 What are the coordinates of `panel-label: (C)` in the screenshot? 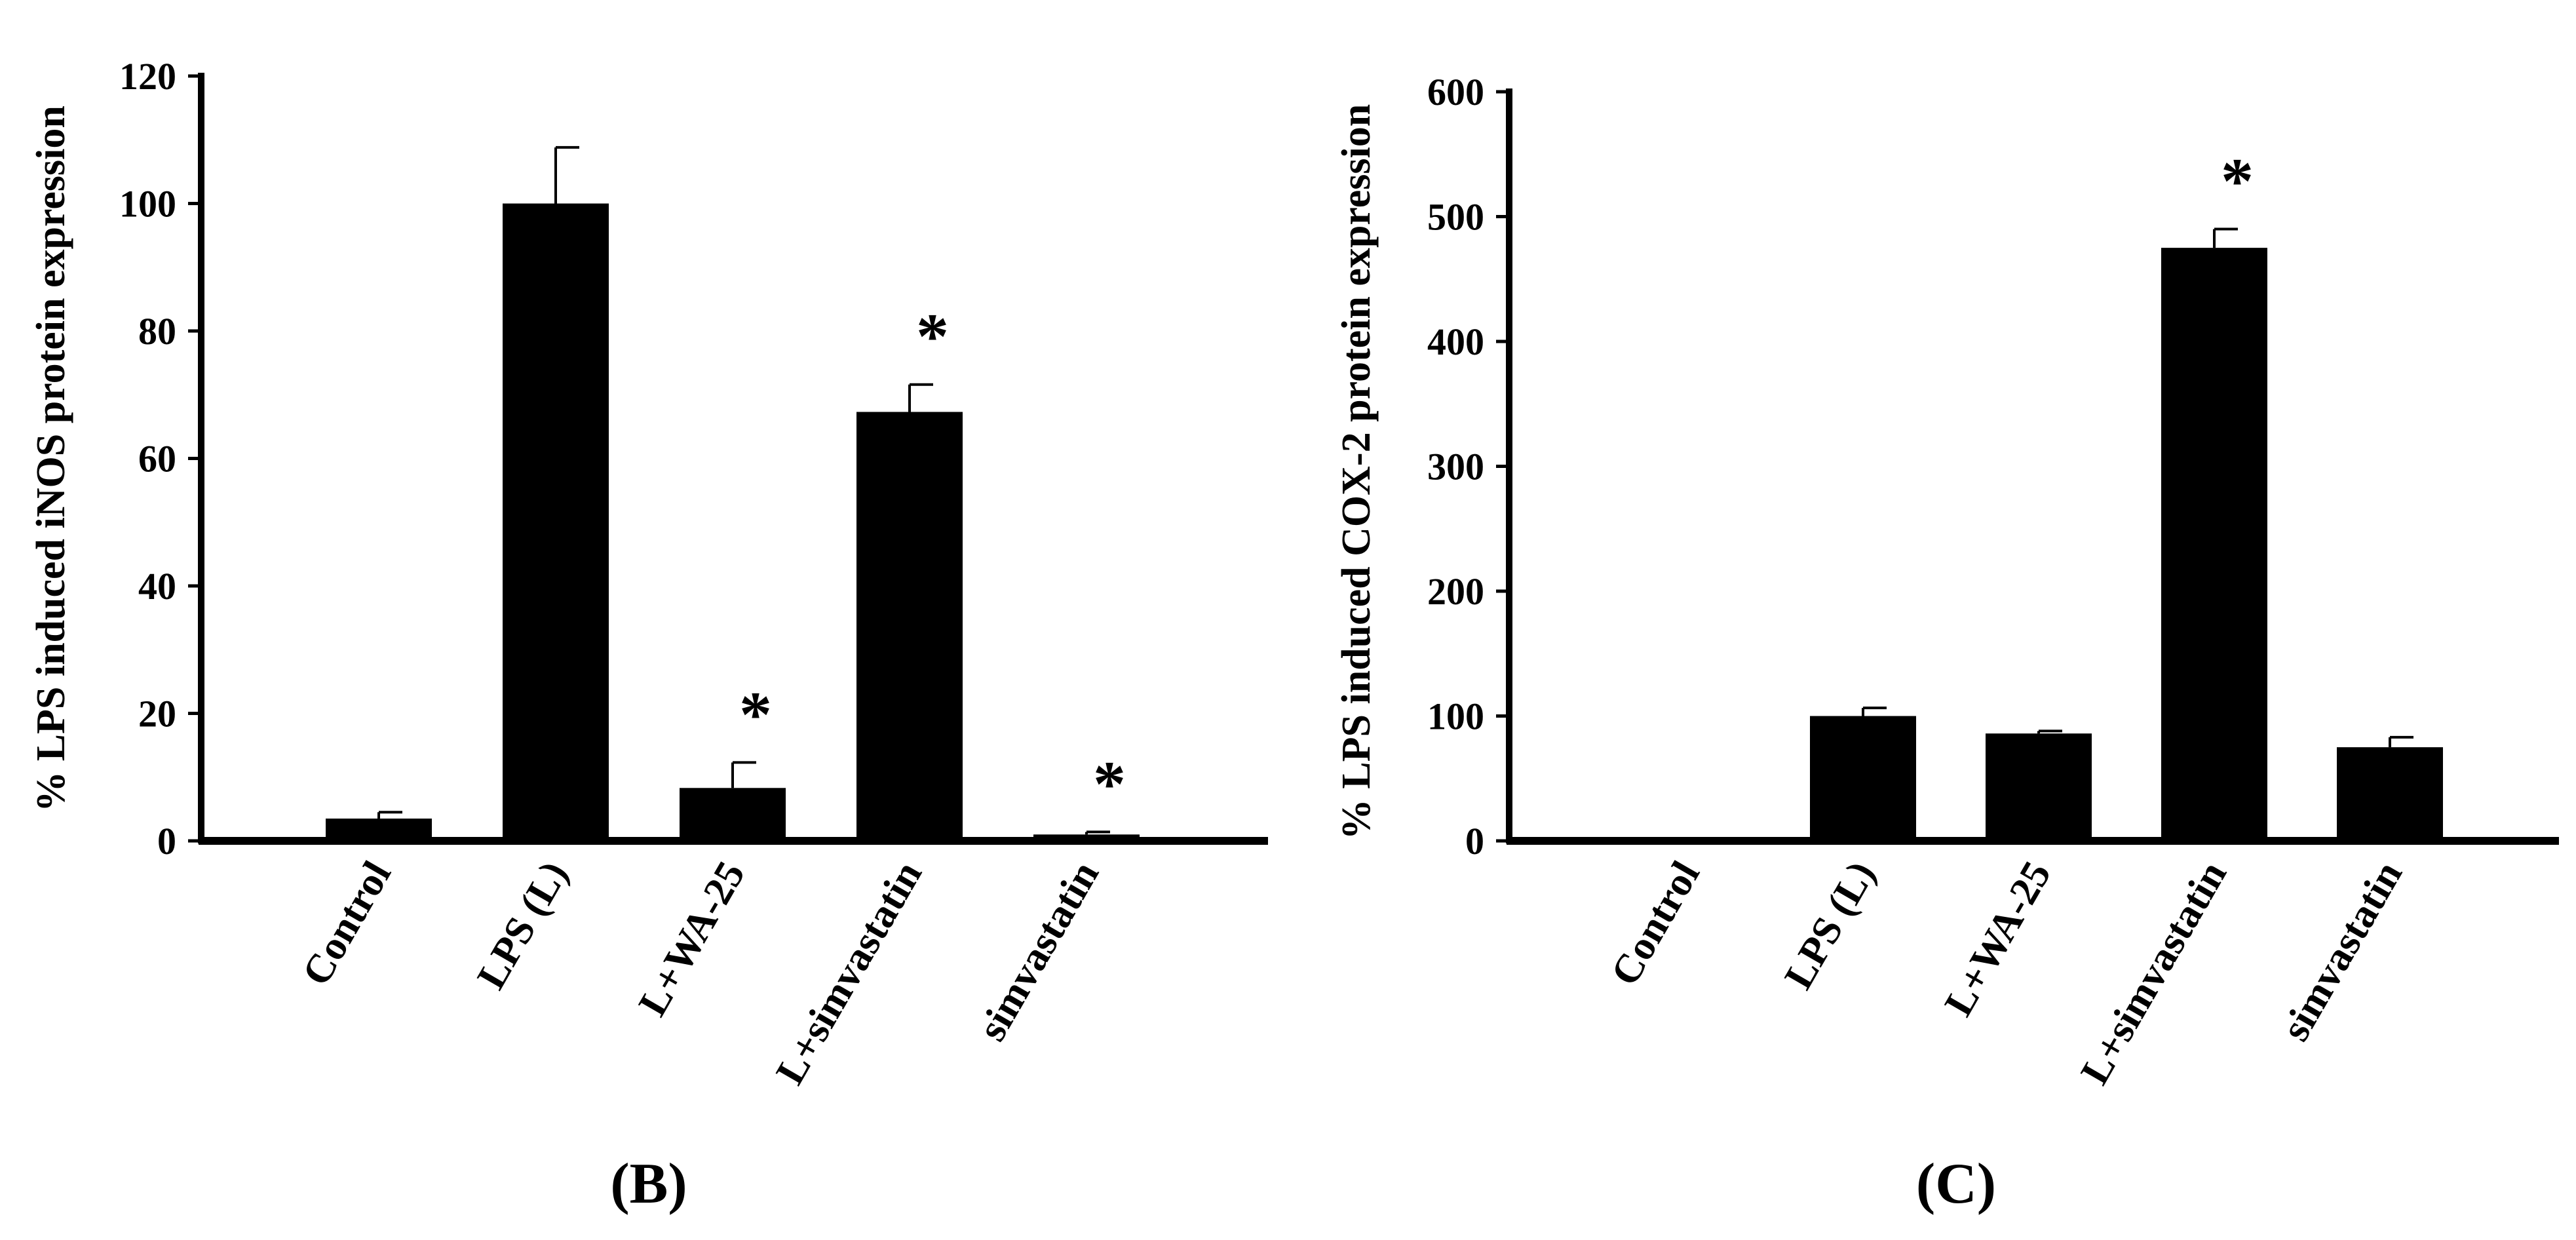 It's located at (1956, 1184).